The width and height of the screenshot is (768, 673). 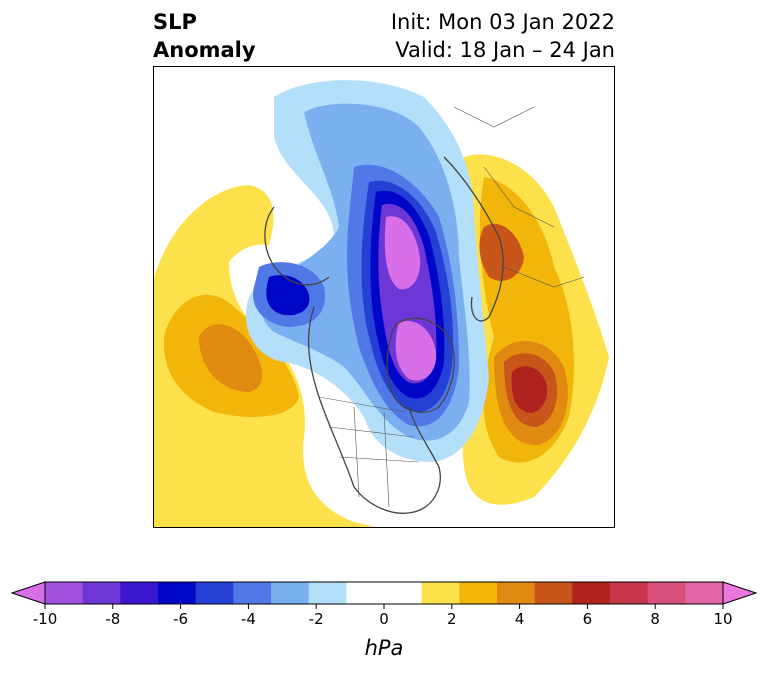 I want to click on colorbar-tick-label: -10, so click(x=45, y=619).